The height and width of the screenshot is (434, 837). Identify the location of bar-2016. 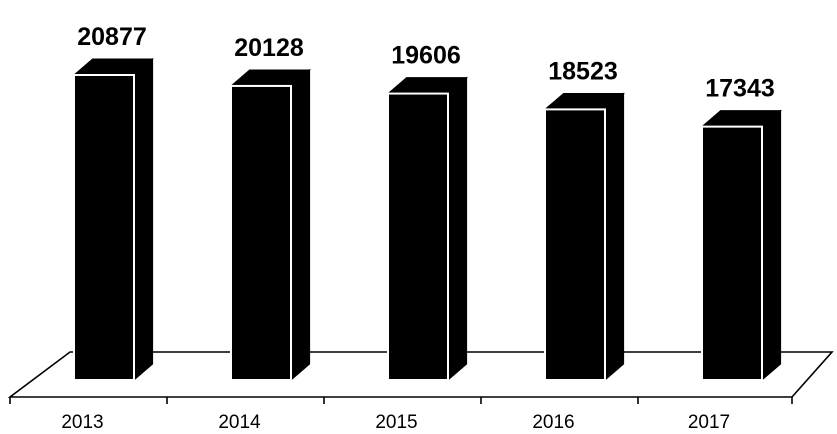
(584, 237).